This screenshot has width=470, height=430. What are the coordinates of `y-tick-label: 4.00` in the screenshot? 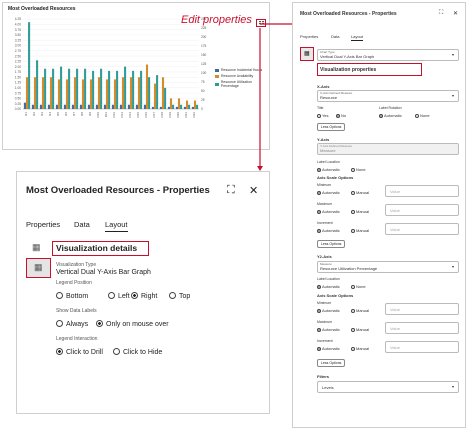 It's located at (18, 24).